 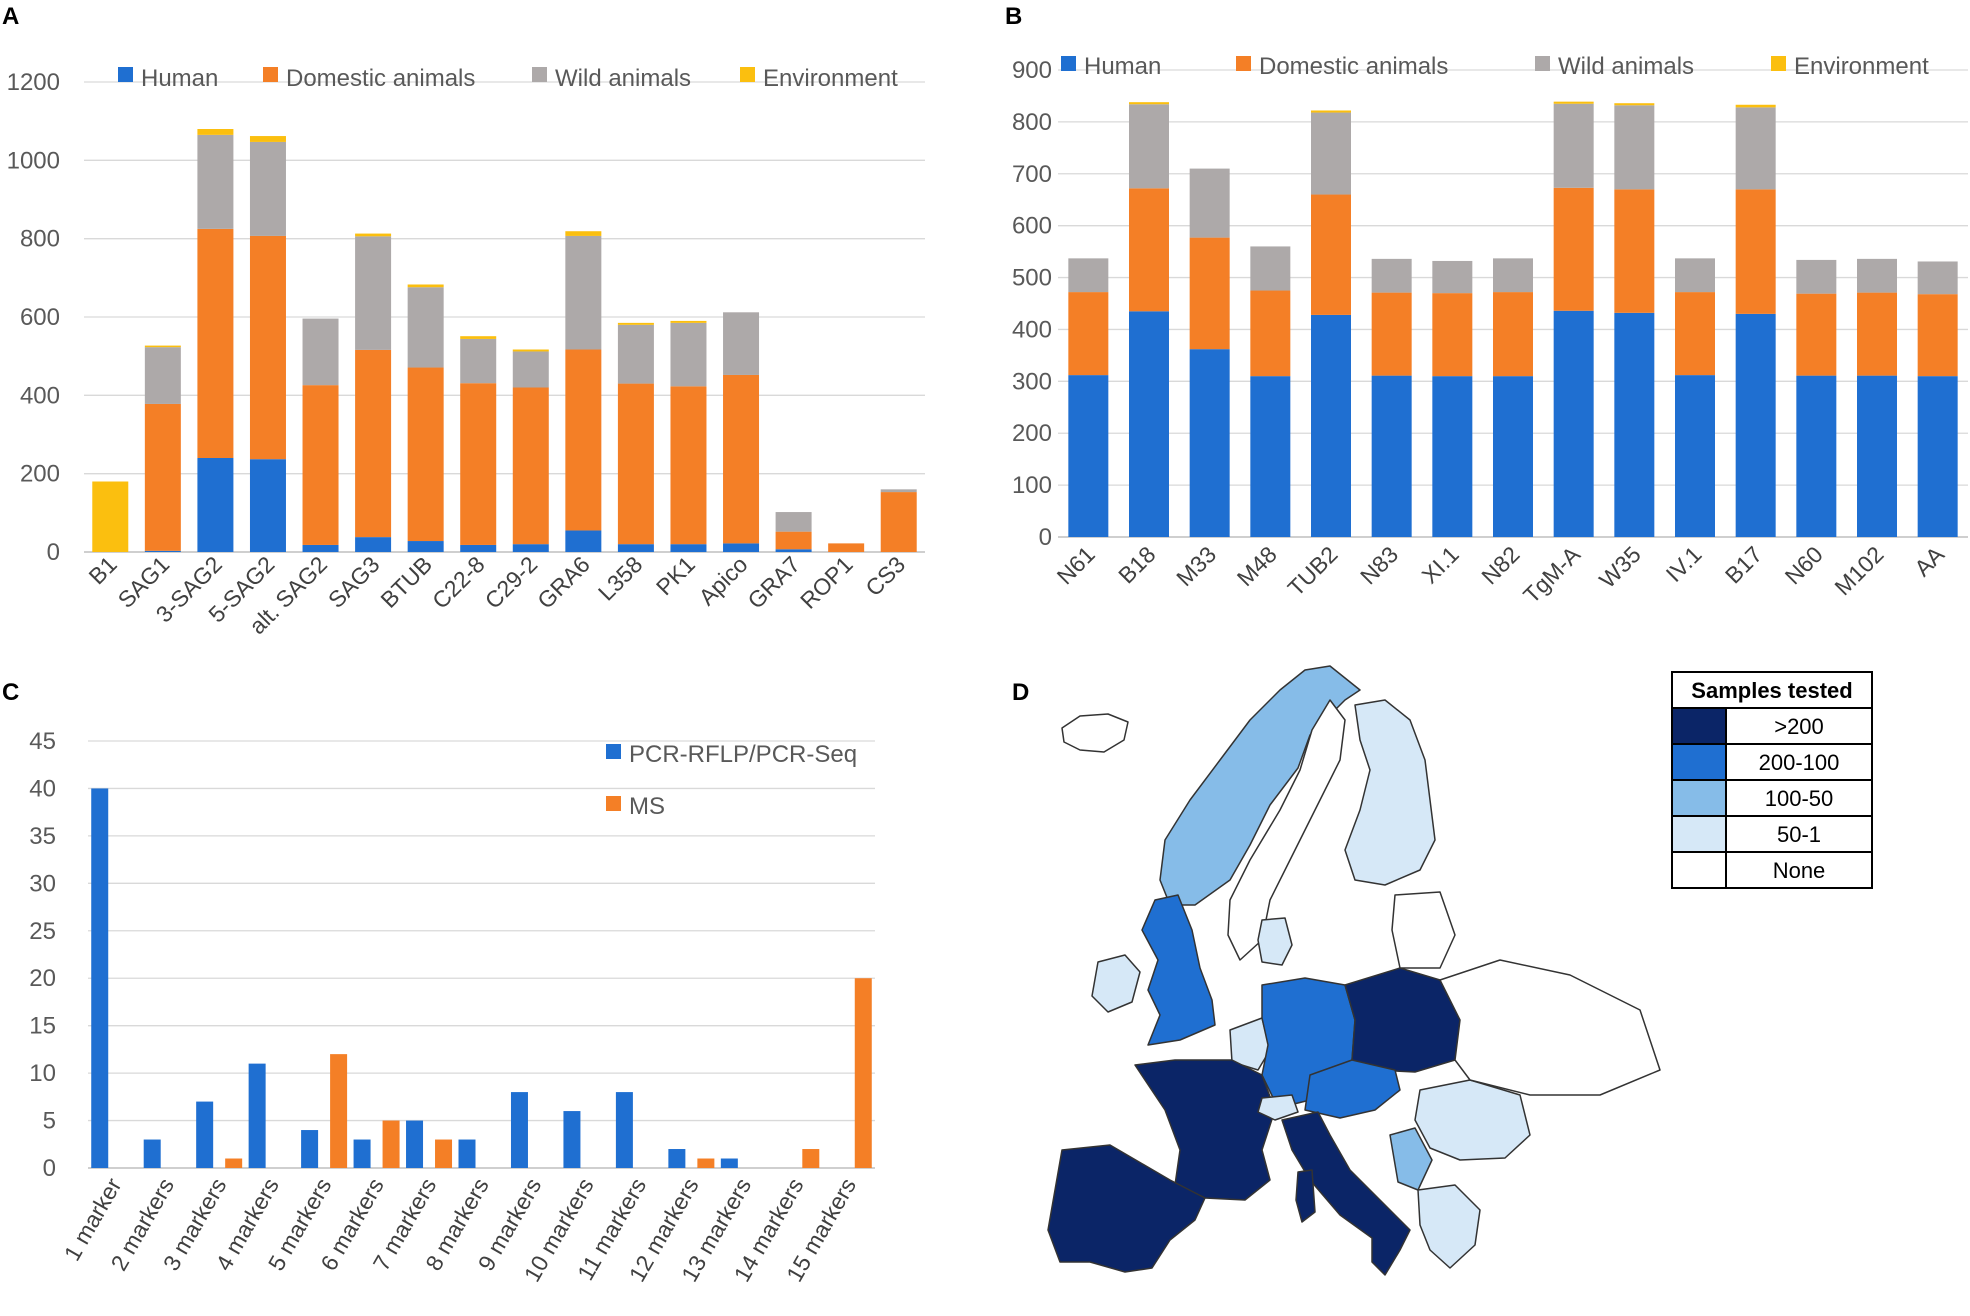 I want to click on chart-a-bar-btub-domestic, so click(x=425, y=454).